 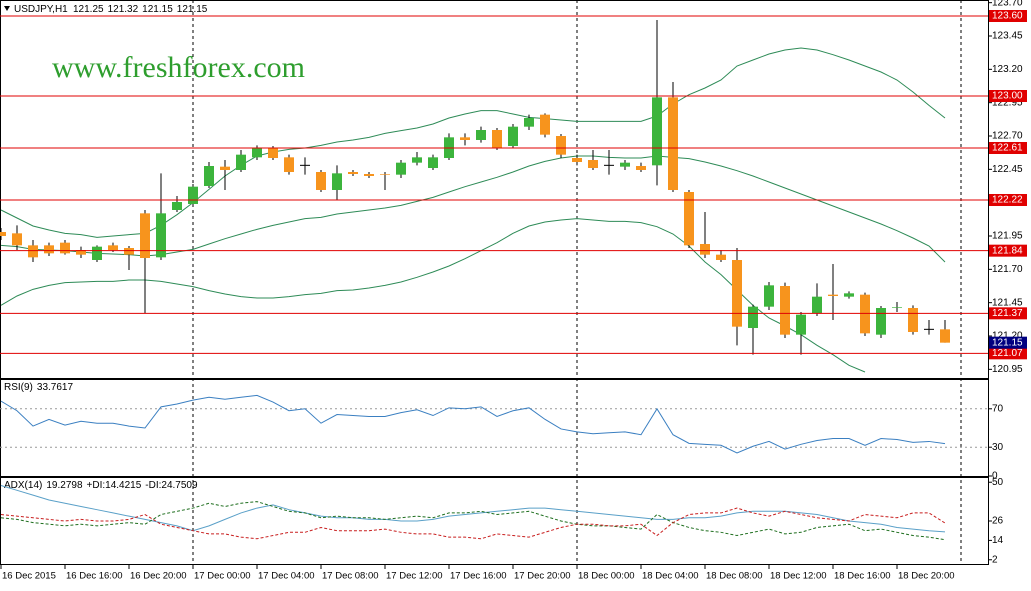 What do you see at coordinates (94, 576) in the screenshot?
I see `x-tick-label: 16 Dec 16:00` at bounding box center [94, 576].